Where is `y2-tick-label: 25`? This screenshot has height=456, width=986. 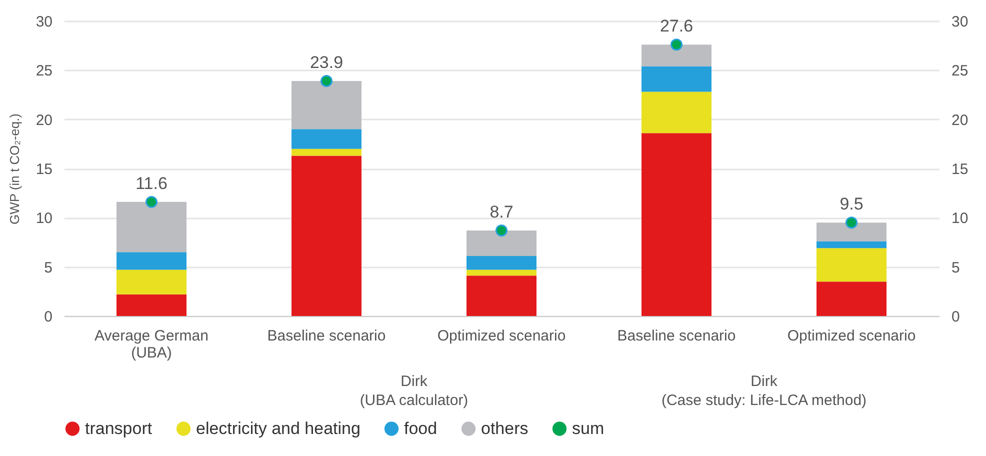
y2-tick-label: 25 is located at coordinates (960, 71).